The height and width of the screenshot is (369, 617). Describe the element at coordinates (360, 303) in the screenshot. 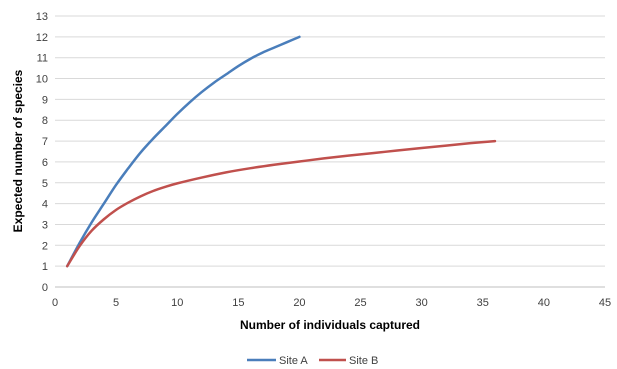

I see `x-tick-label: 25` at that location.